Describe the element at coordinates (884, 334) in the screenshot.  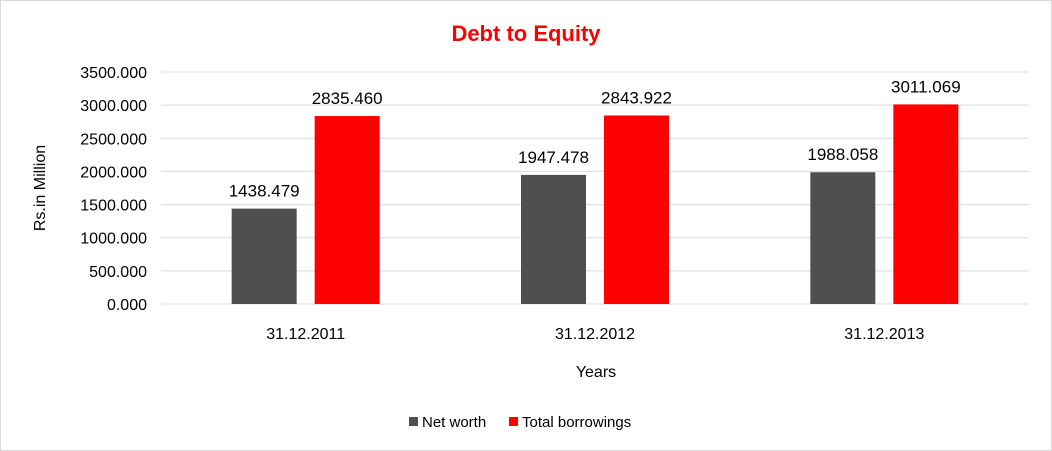
I see `x-tick-label: 31.12.2013` at that location.